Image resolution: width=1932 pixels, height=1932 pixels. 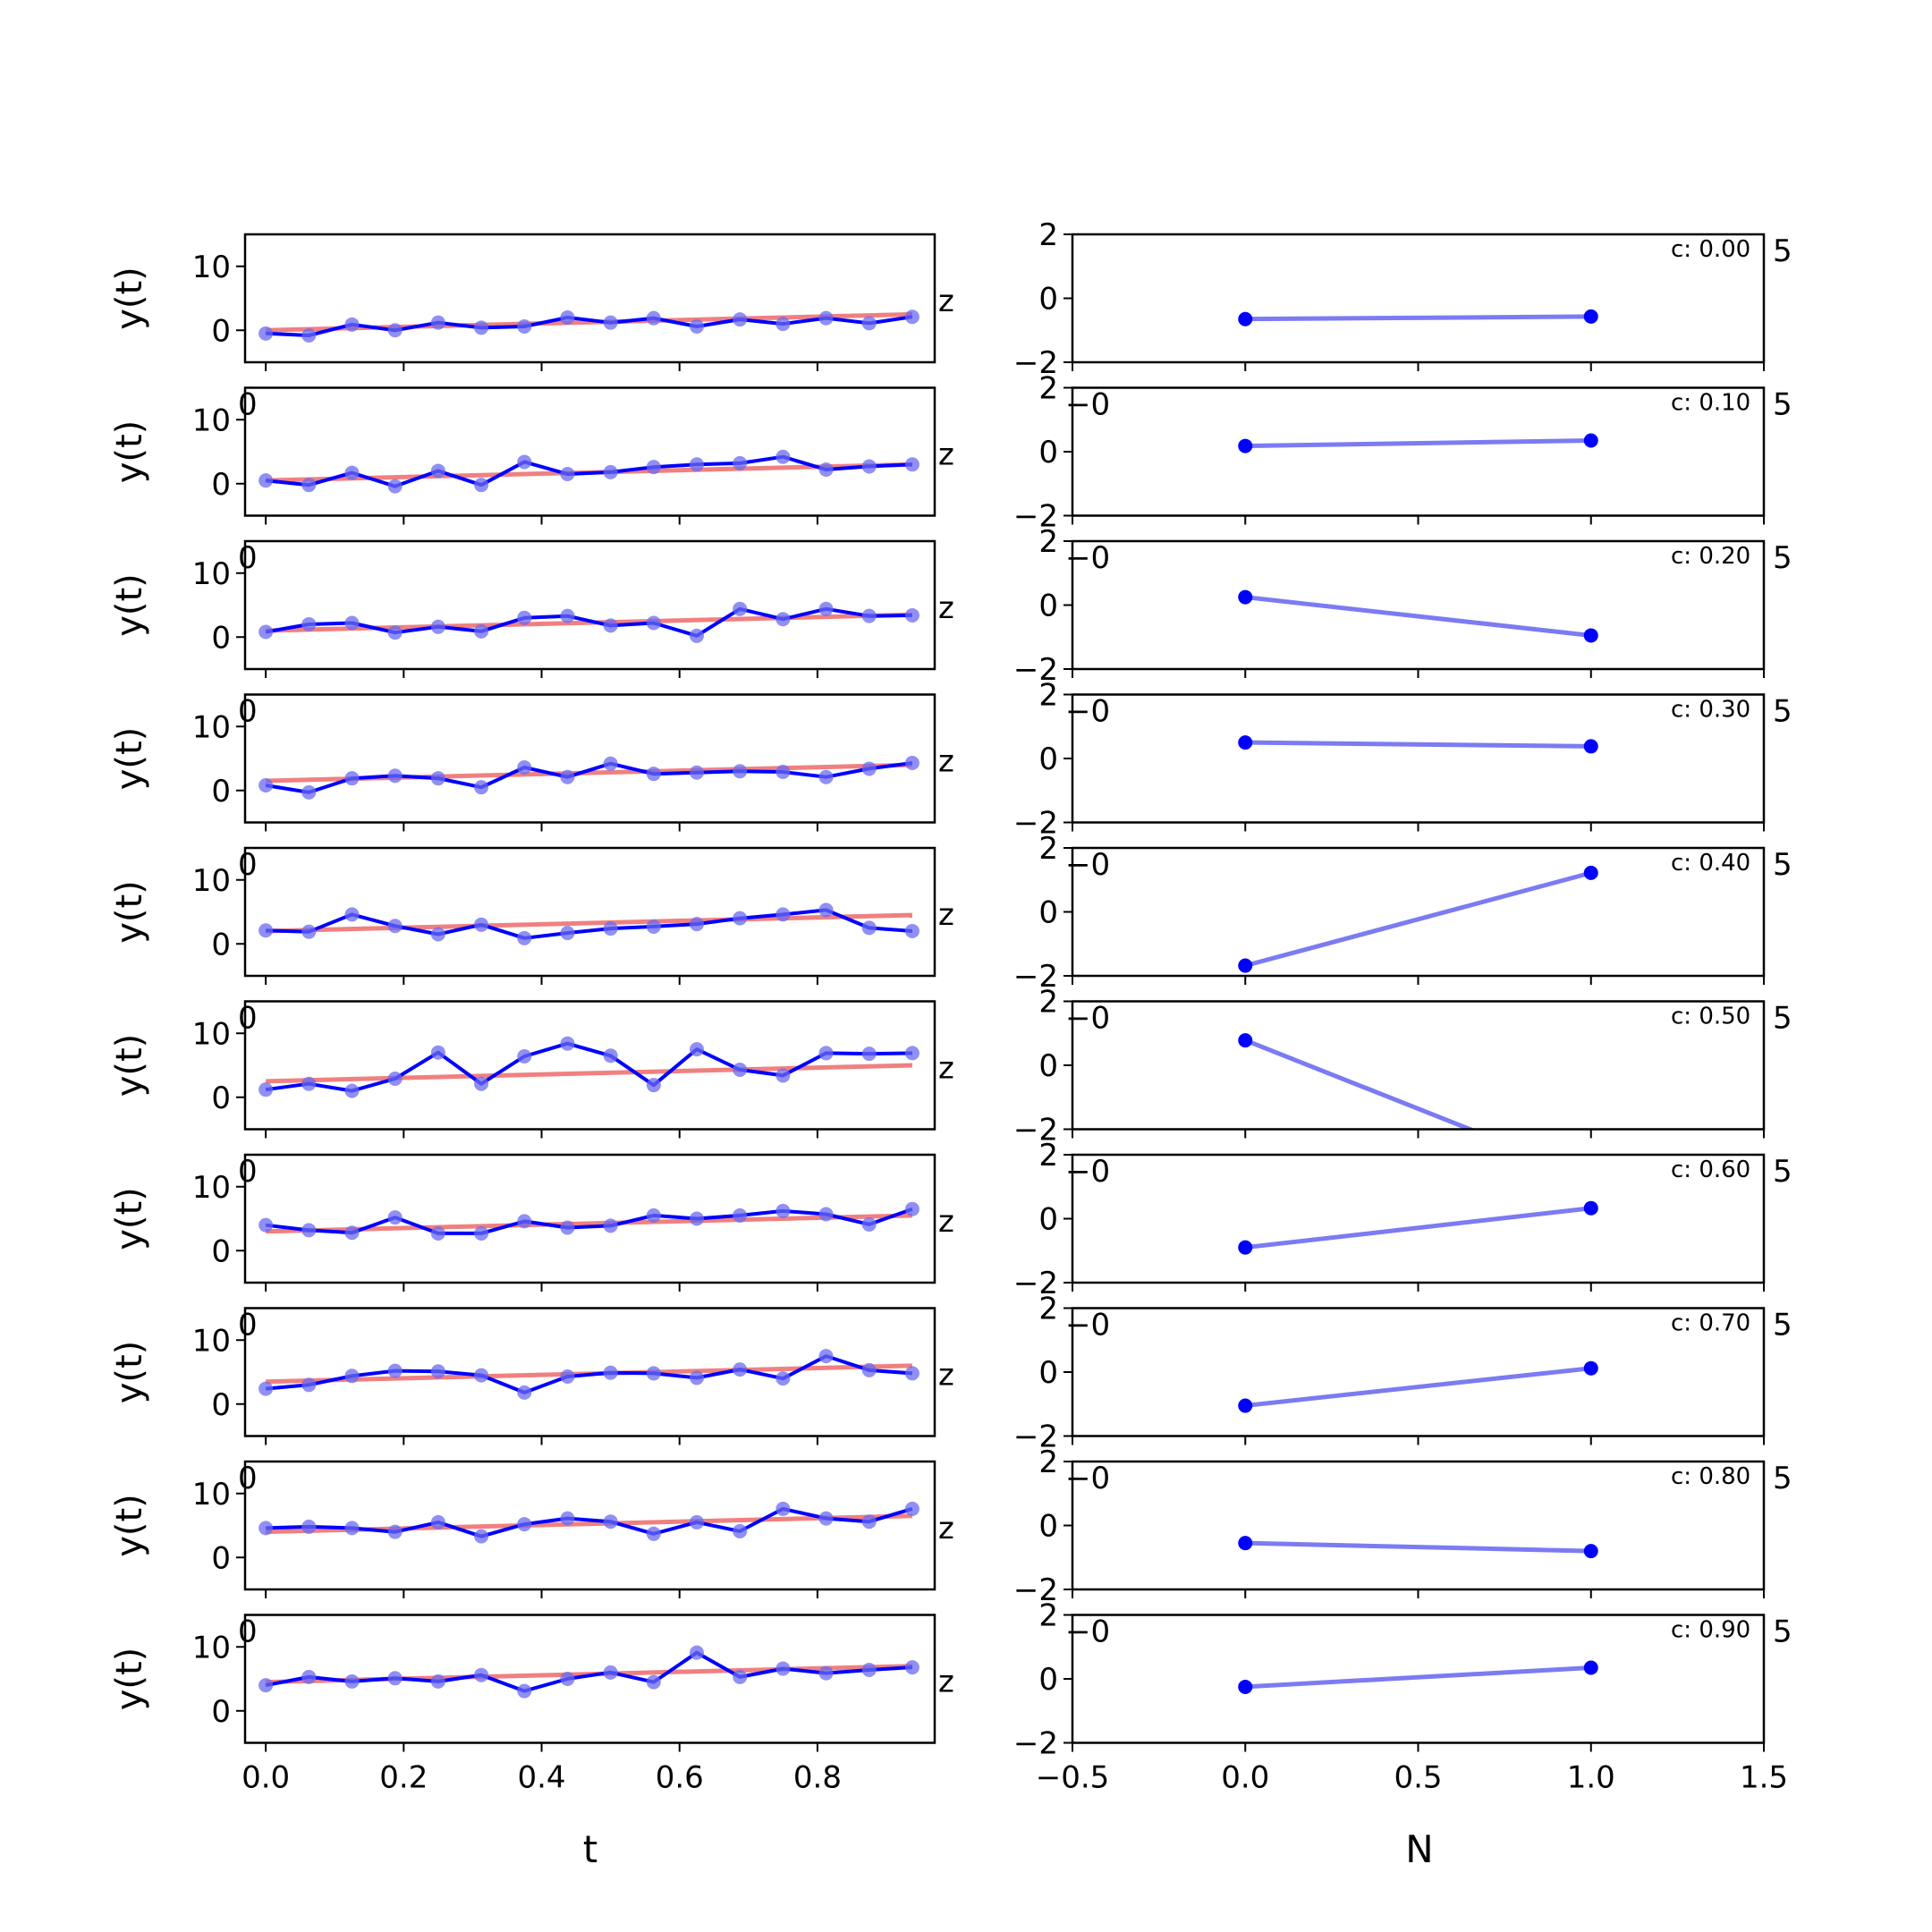 What do you see at coordinates (1035, 1437) in the screenshot?
I see `right-panel-7-ytick-label-0: −2` at bounding box center [1035, 1437].